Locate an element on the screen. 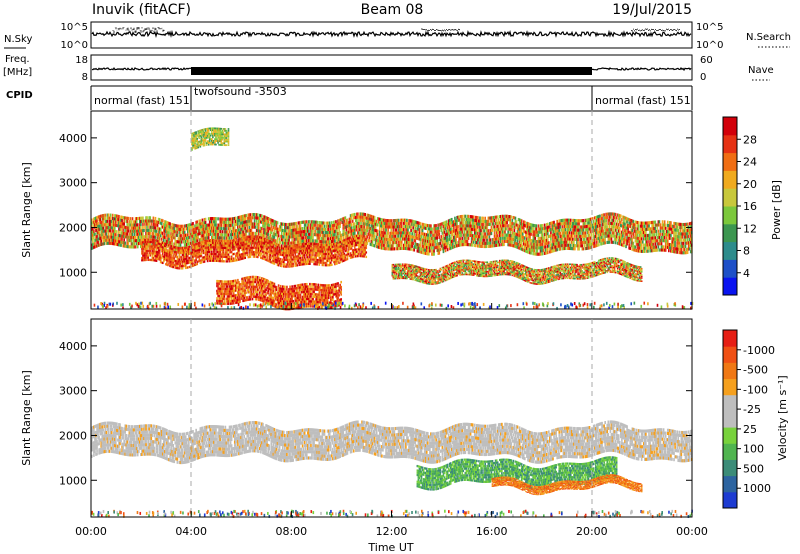 The image size is (800, 554). station-title: Inuvik (fitACF) is located at coordinates (141, 10).